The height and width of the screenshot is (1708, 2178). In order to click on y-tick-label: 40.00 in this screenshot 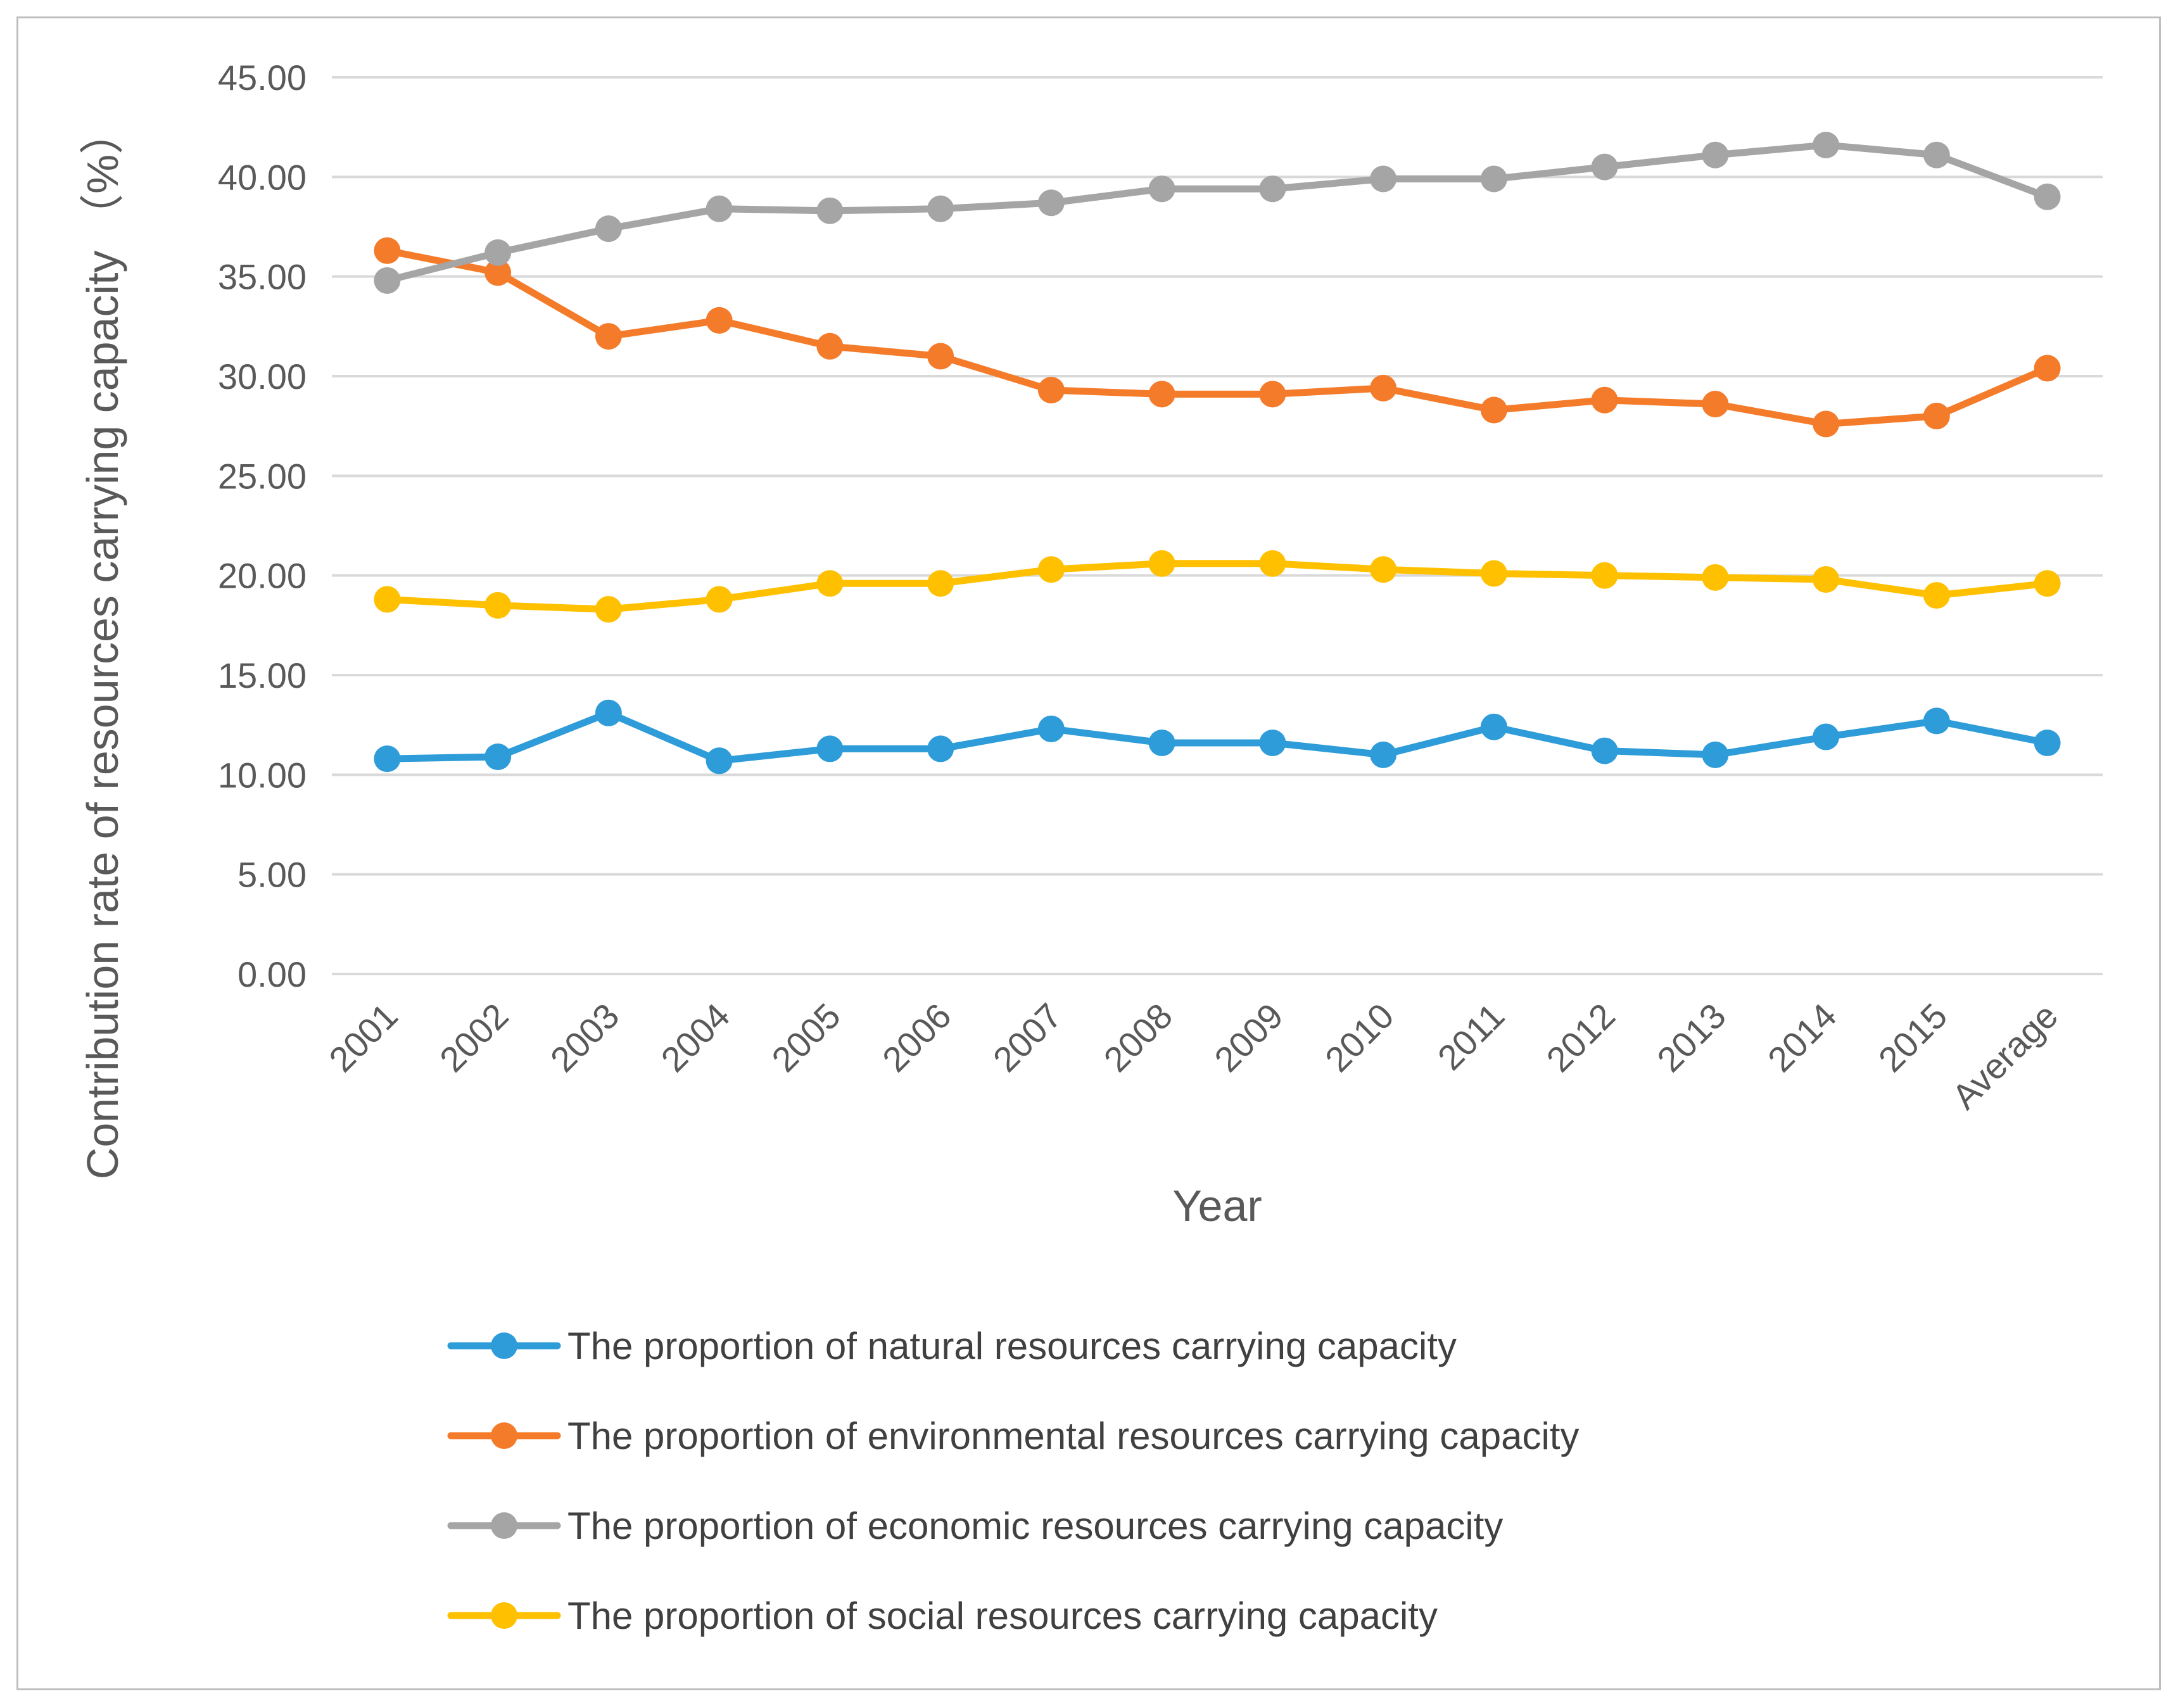, I will do `click(262, 177)`.